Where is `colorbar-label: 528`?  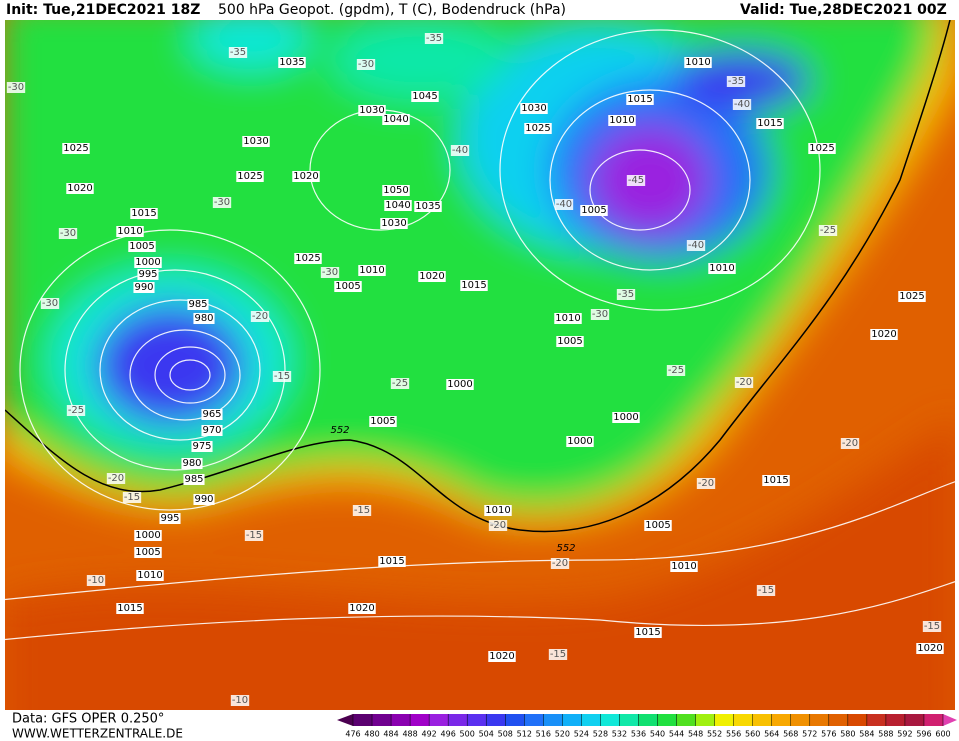
colorbar-label: 528 is located at coordinates (600, 734).